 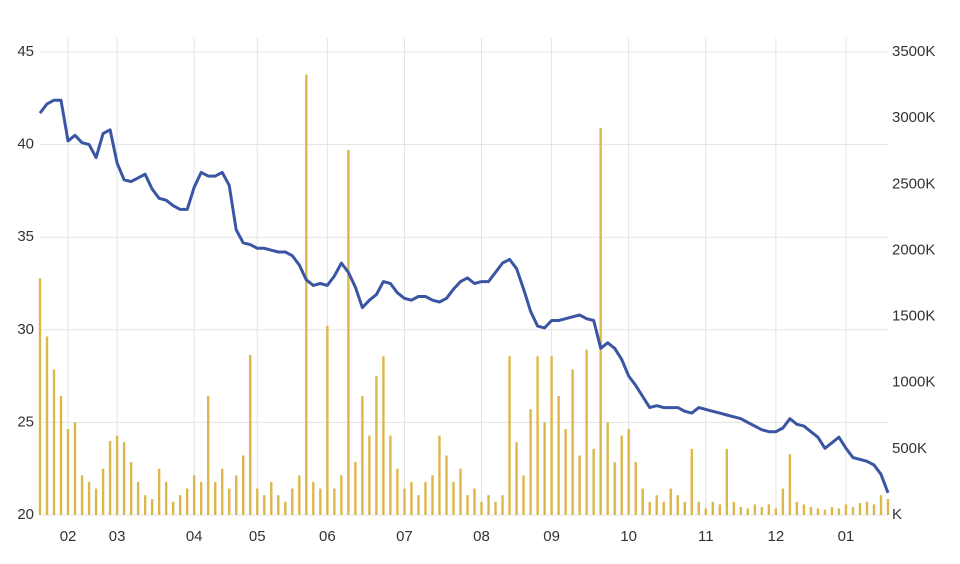 What do you see at coordinates (913, 183) in the screenshot?
I see `y2-tick-label: 2500K` at bounding box center [913, 183].